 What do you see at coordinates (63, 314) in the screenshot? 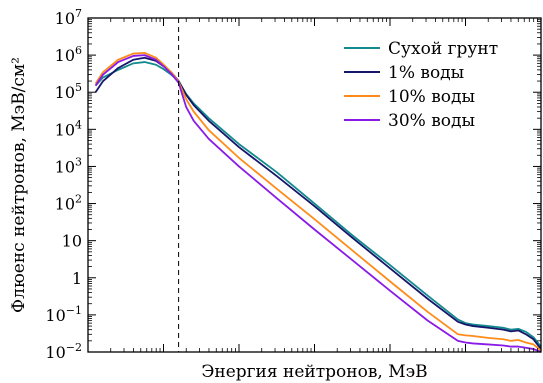
I see `y-tick-label: 10⁻¹` at bounding box center [63, 314].